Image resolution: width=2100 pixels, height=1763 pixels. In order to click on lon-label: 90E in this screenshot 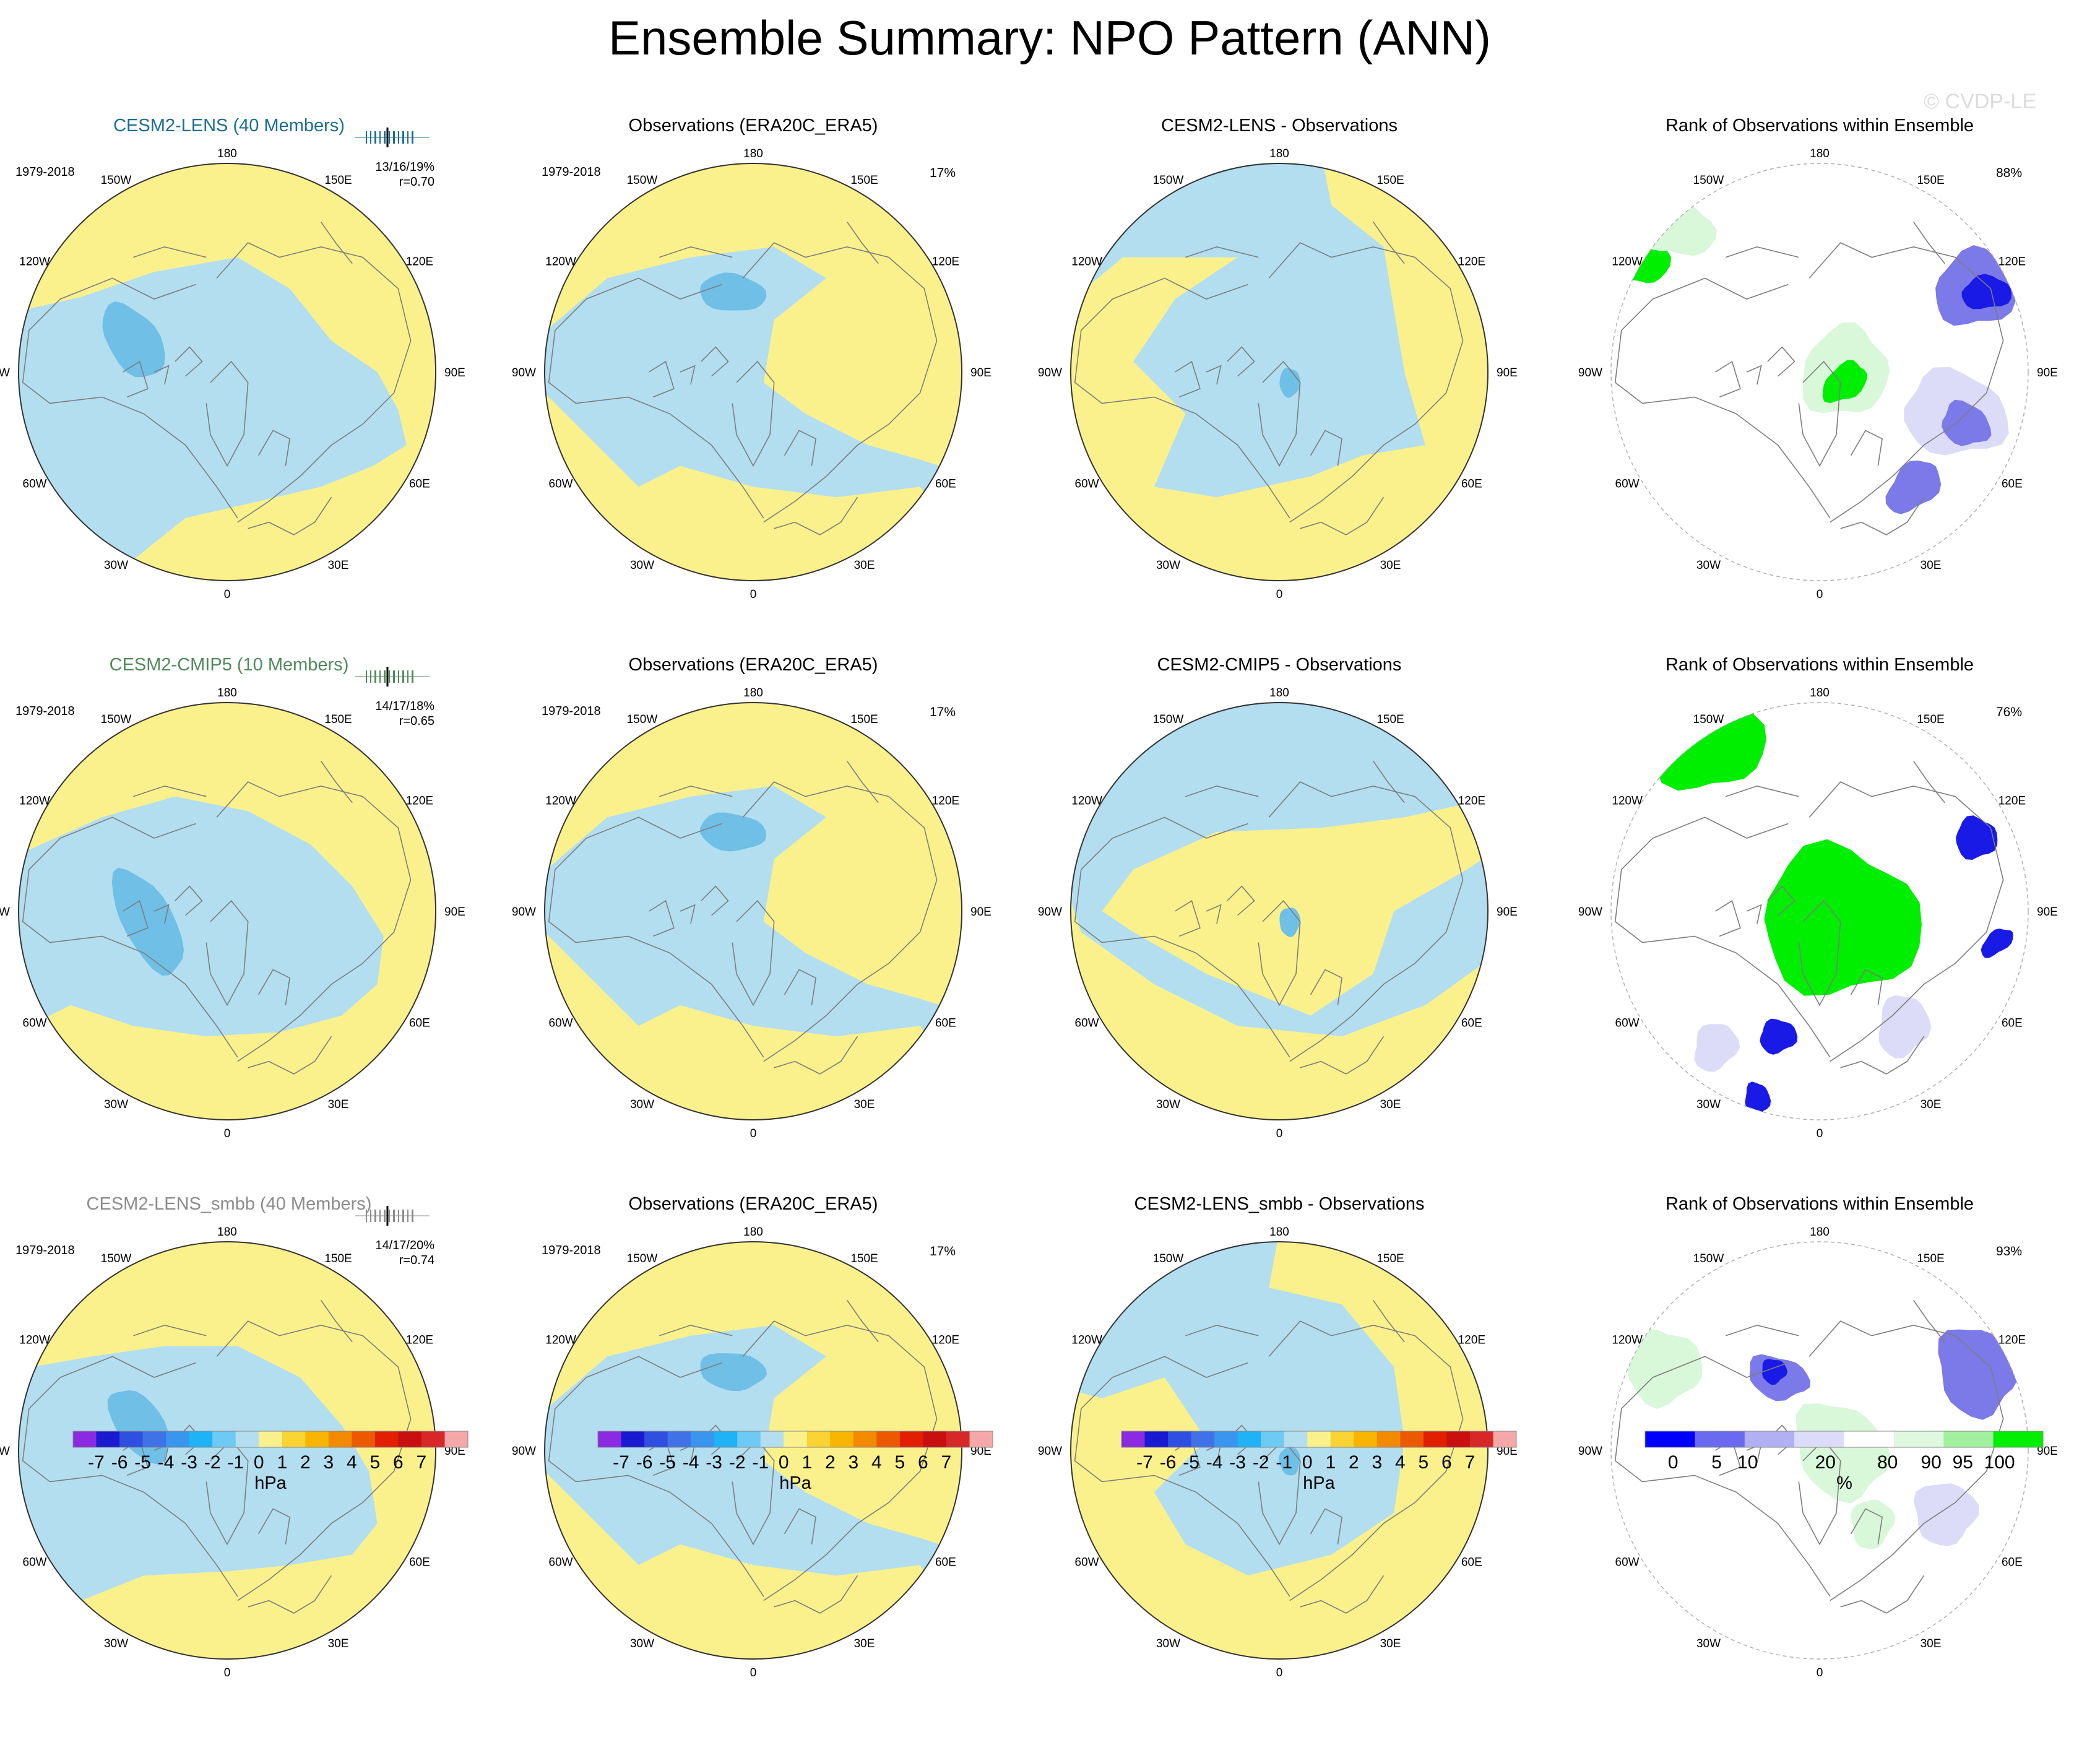, I will do `click(2047, 1451)`.